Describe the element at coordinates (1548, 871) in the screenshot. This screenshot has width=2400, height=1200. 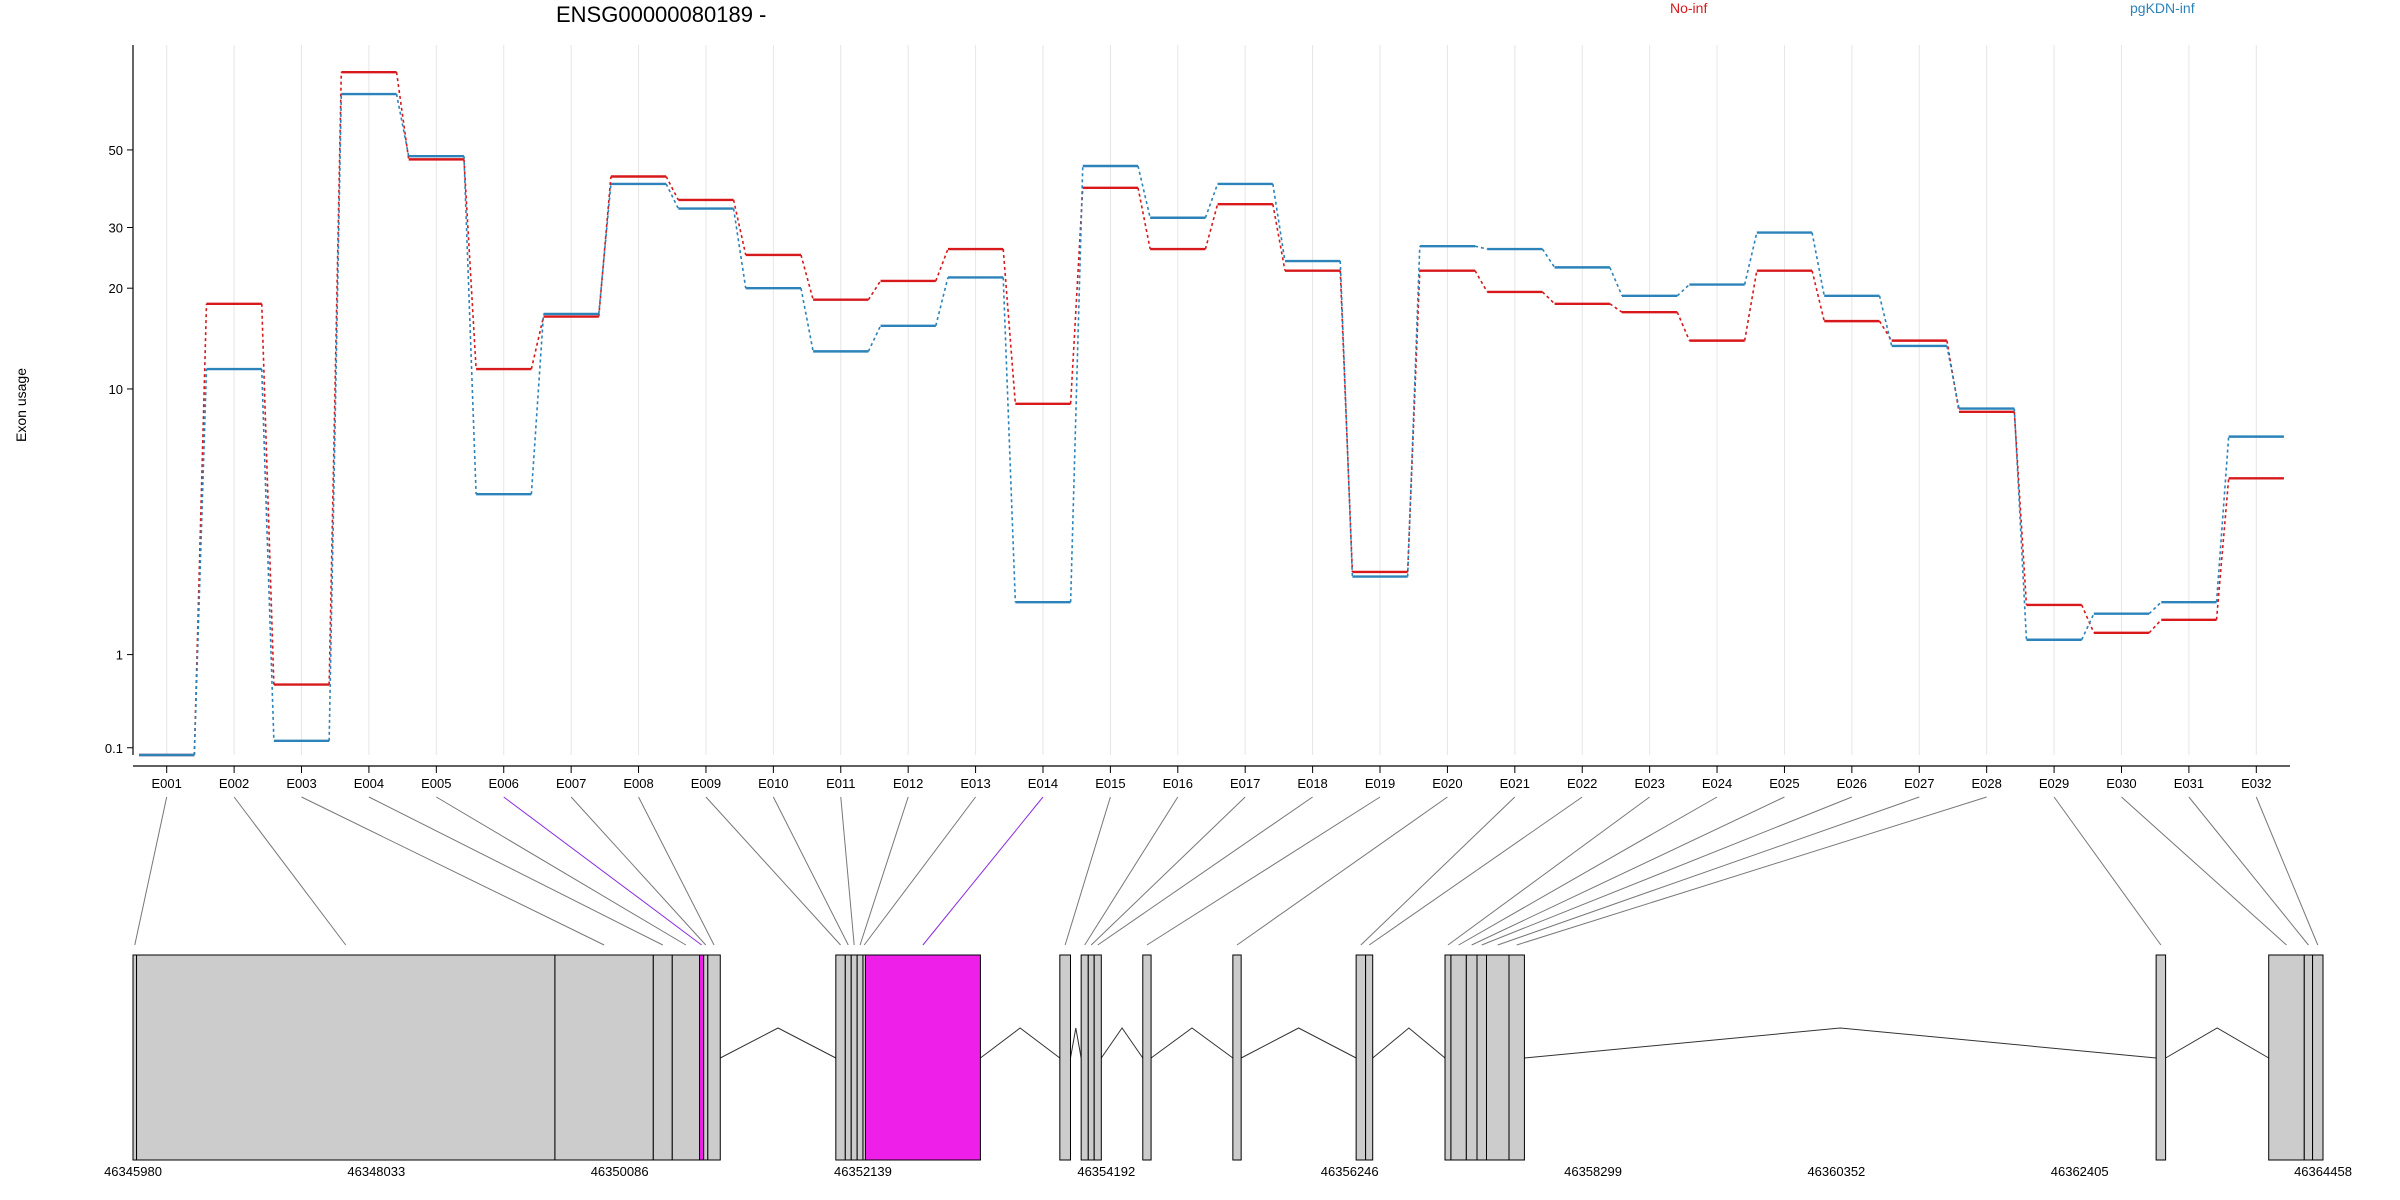
I see `connector-E023` at that location.